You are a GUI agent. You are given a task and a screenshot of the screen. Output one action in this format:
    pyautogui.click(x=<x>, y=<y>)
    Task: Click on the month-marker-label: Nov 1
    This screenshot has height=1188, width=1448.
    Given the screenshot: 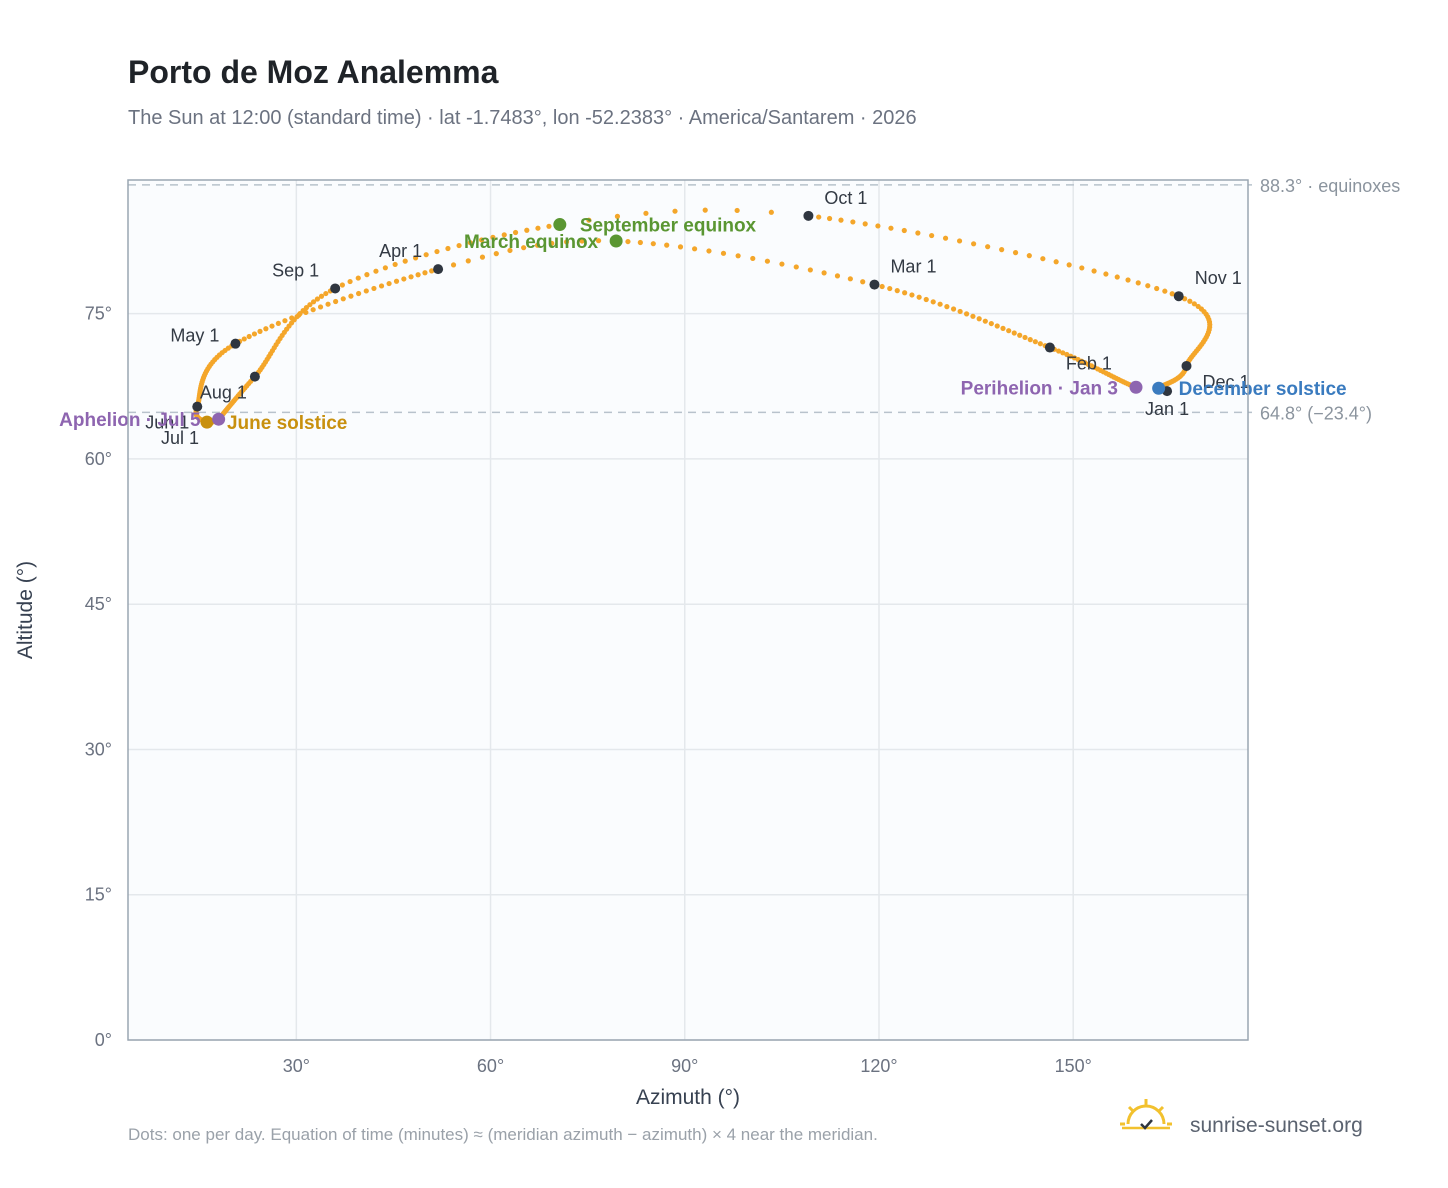 What is the action you would take?
    pyautogui.click(x=1218, y=278)
    